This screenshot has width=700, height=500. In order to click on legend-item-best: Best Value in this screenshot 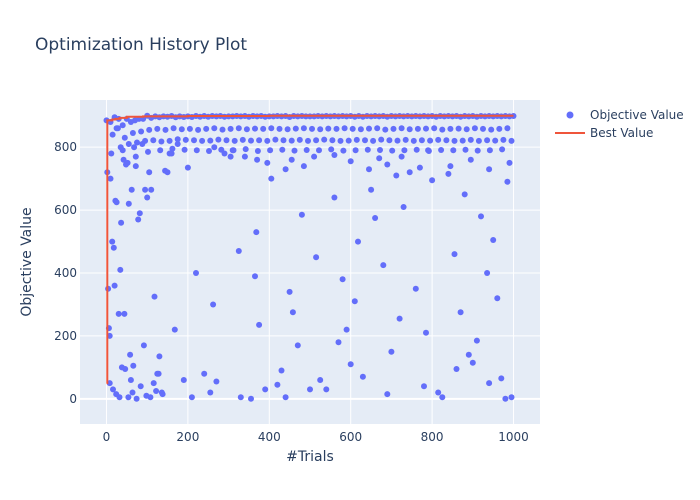, I will do `click(604, 133)`.